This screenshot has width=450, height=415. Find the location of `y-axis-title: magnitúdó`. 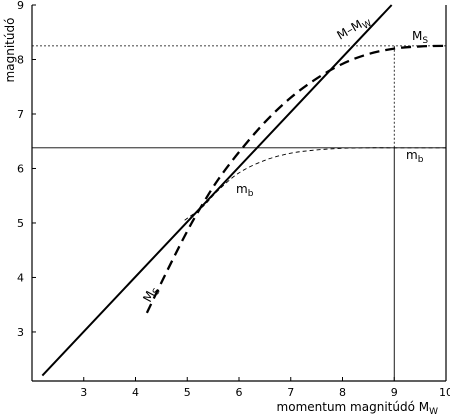

y-axis-title: magnitúdó is located at coordinates (10, 50).